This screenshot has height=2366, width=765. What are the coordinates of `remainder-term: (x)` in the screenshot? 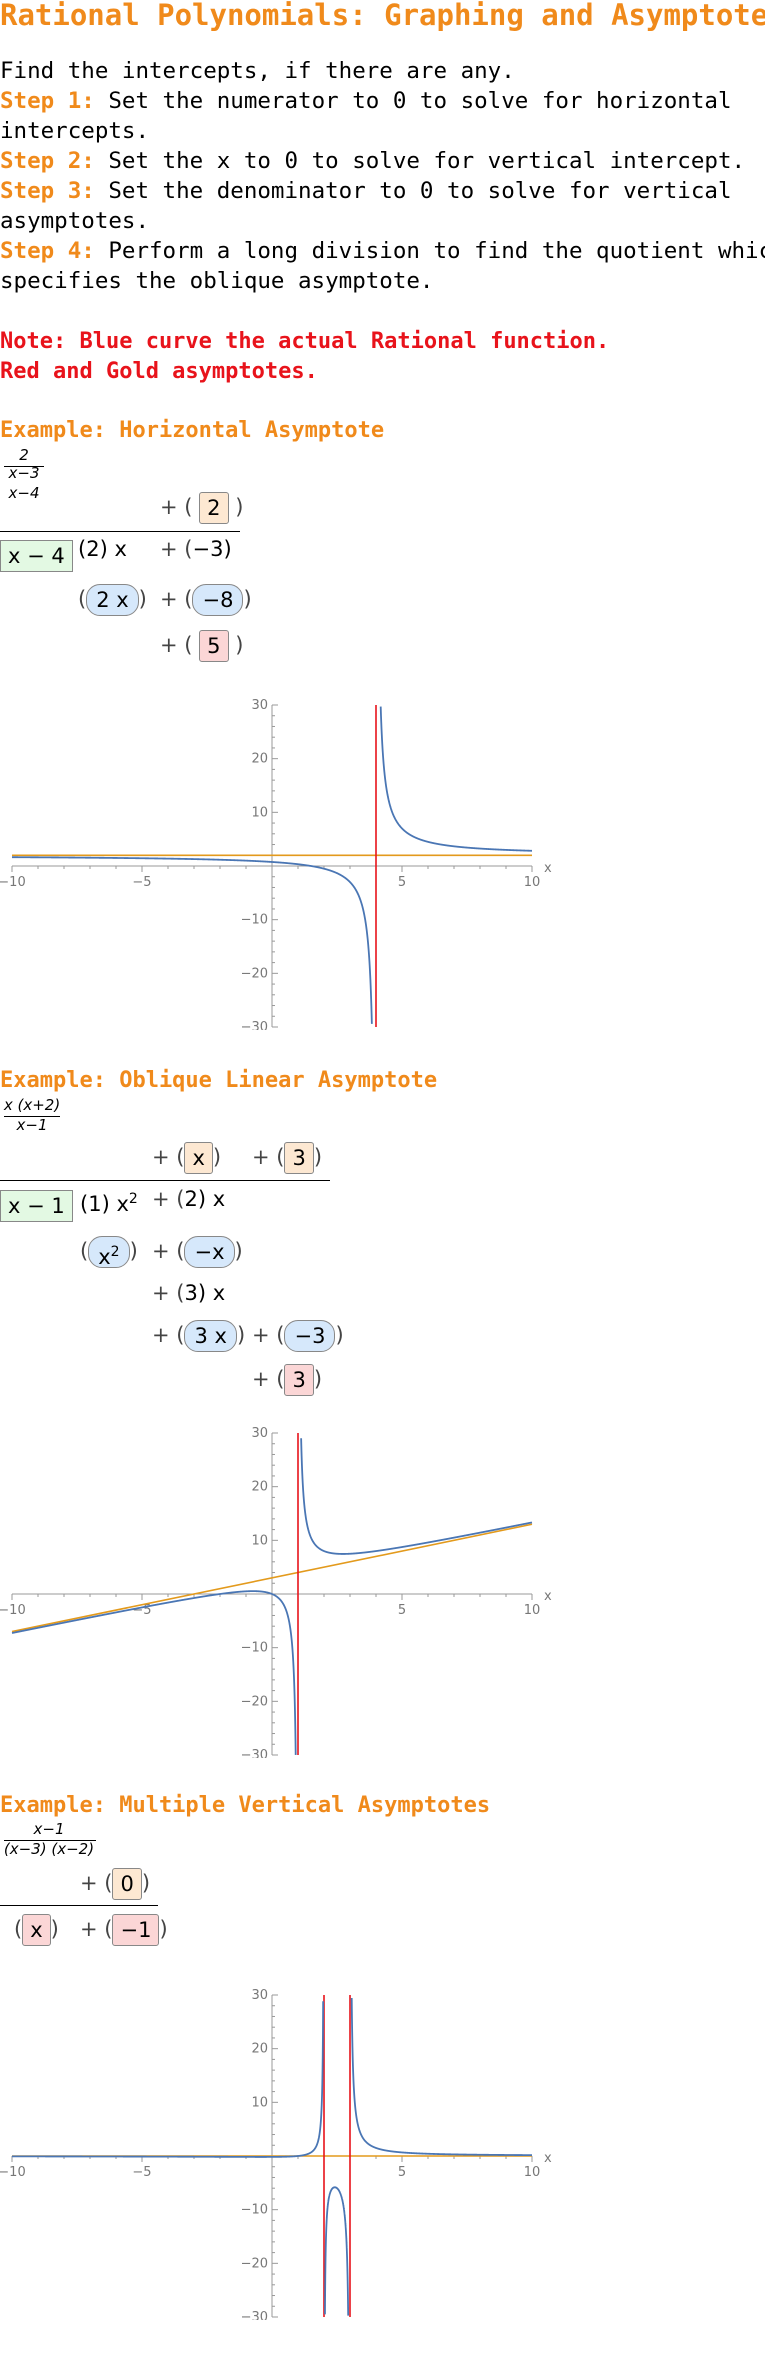 It's located at (36, 1929).